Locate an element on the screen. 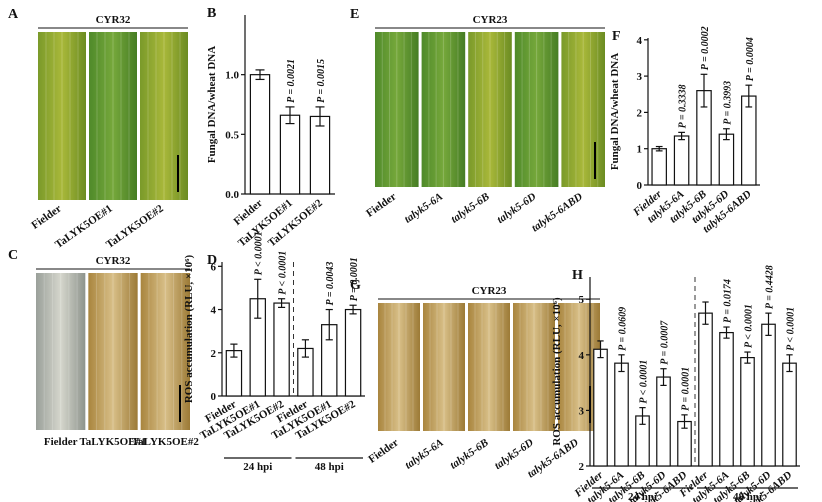 This screenshot has width=822, height=502. leaf-label: TaLYK5OE#1 is located at coordinates (112, 442).